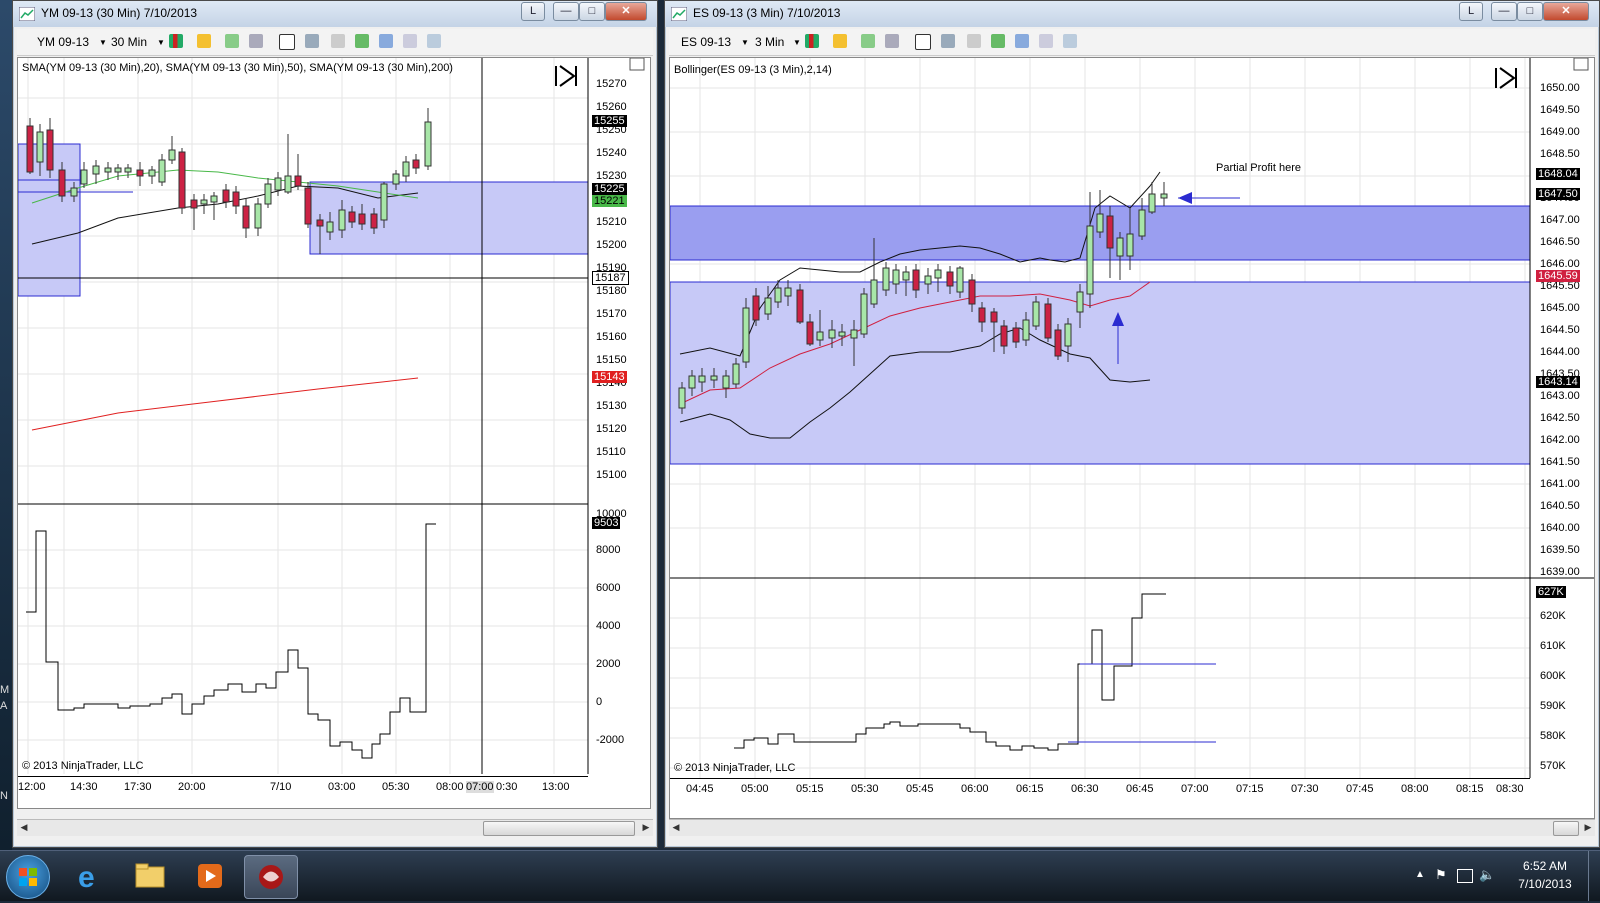  What do you see at coordinates (1545, 884) in the screenshot?
I see `clock-date: 7/10/2013` at bounding box center [1545, 884].